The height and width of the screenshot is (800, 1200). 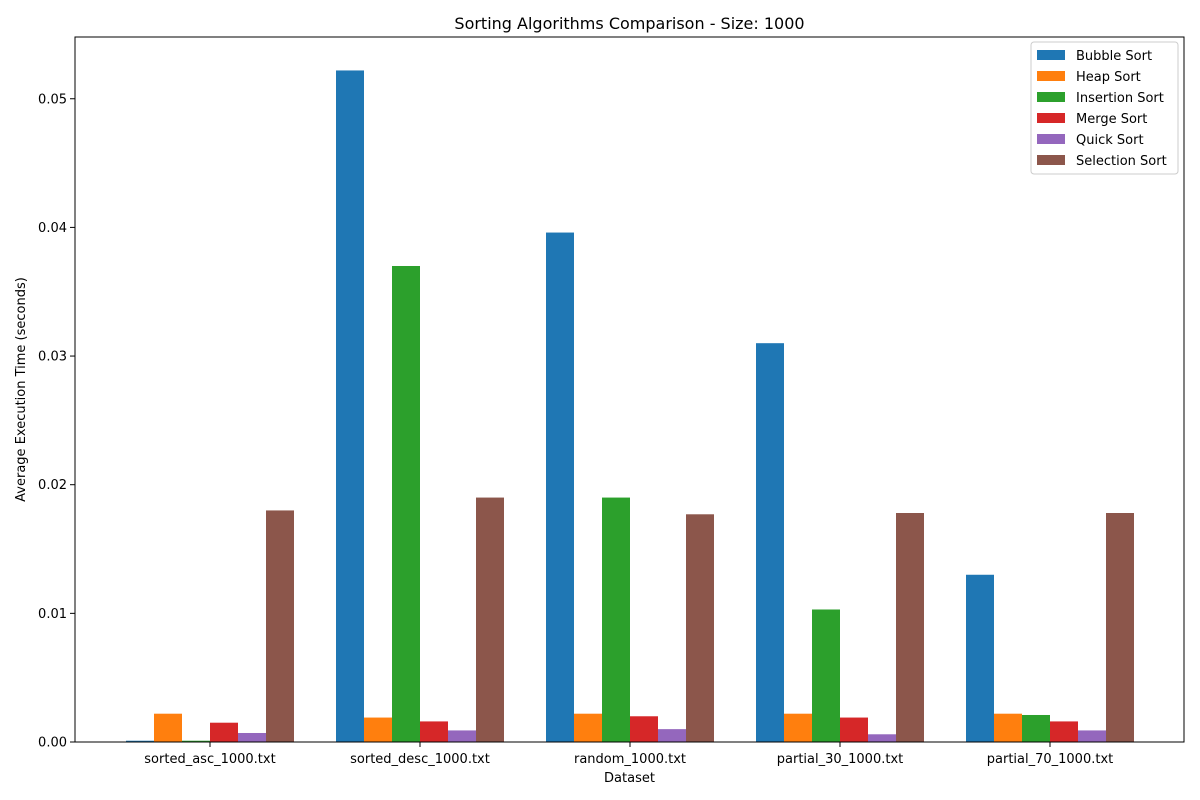 What do you see at coordinates (56, 421) in the screenshot?
I see `y-axis: 0.00 0.01 0.02 0.03 0.04 0.05` at bounding box center [56, 421].